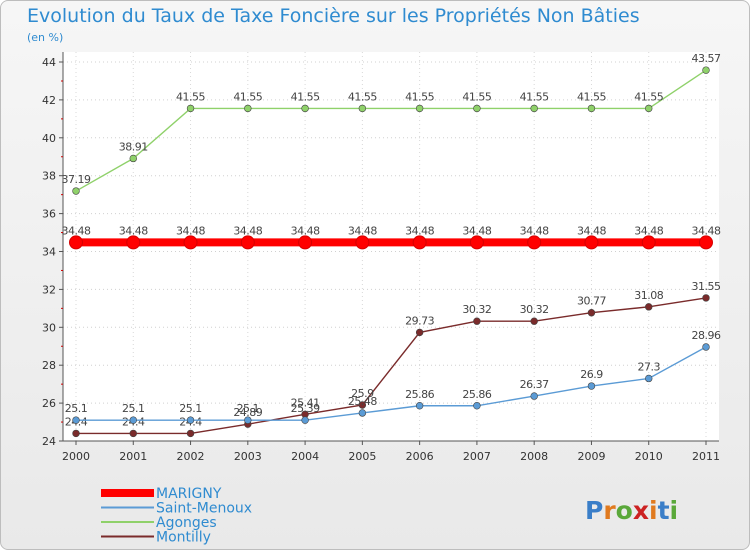 The image size is (750, 550). I want to click on y-tick-label: 44, so click(49, 62).